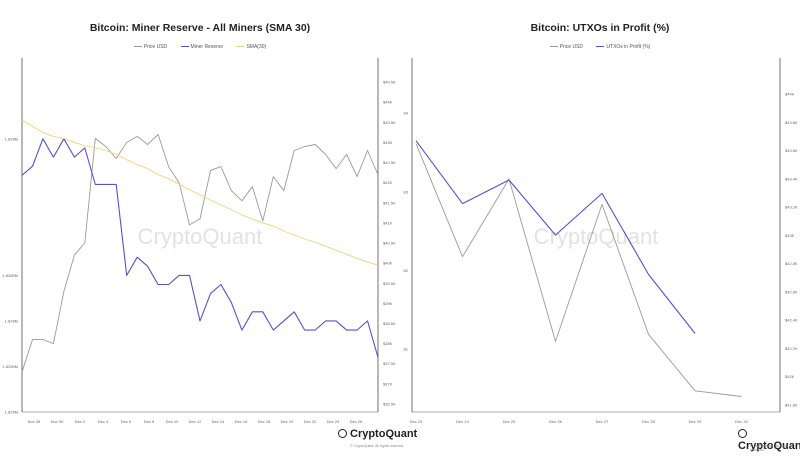  I want to click on legend-item-sma: SMA(30), so click(251, 47).